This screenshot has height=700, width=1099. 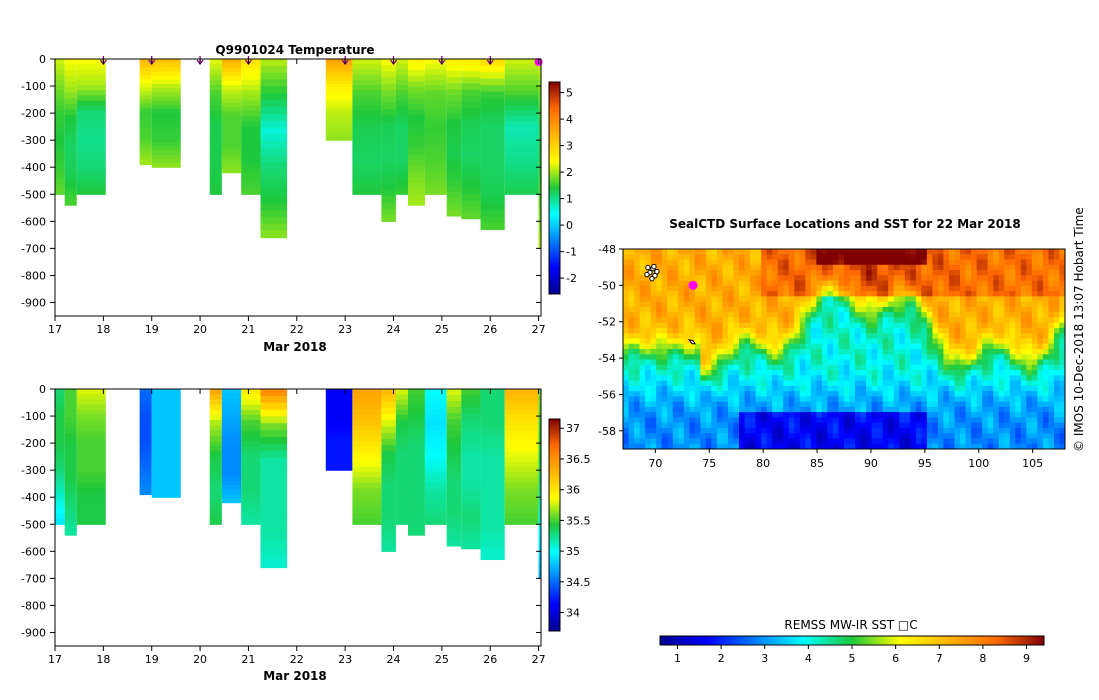 I want to click on sst-colorbar-tick-label: 7, so click(x=939, y=658).